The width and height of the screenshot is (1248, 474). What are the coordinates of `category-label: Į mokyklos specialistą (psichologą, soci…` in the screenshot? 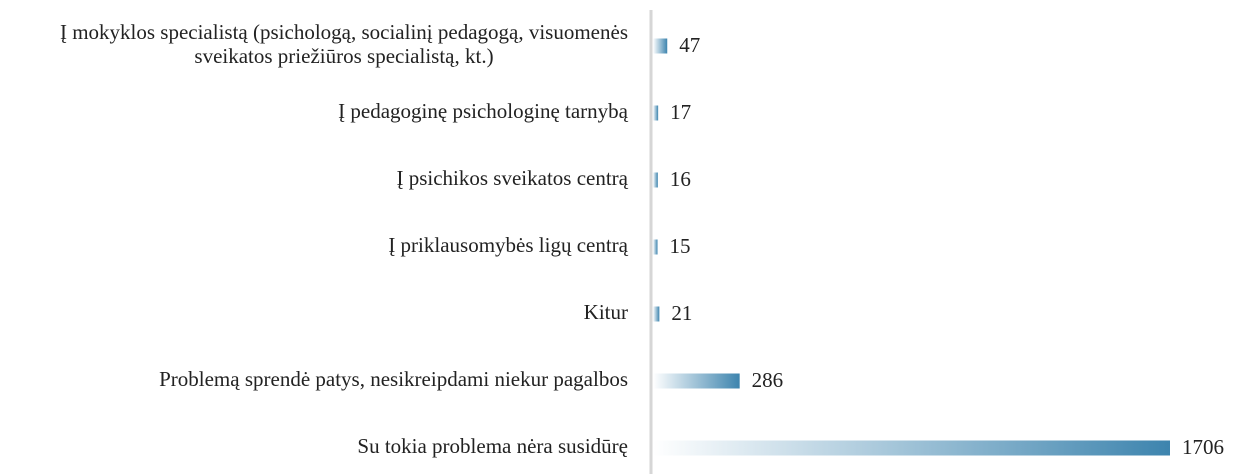 It's located at (344, 44).